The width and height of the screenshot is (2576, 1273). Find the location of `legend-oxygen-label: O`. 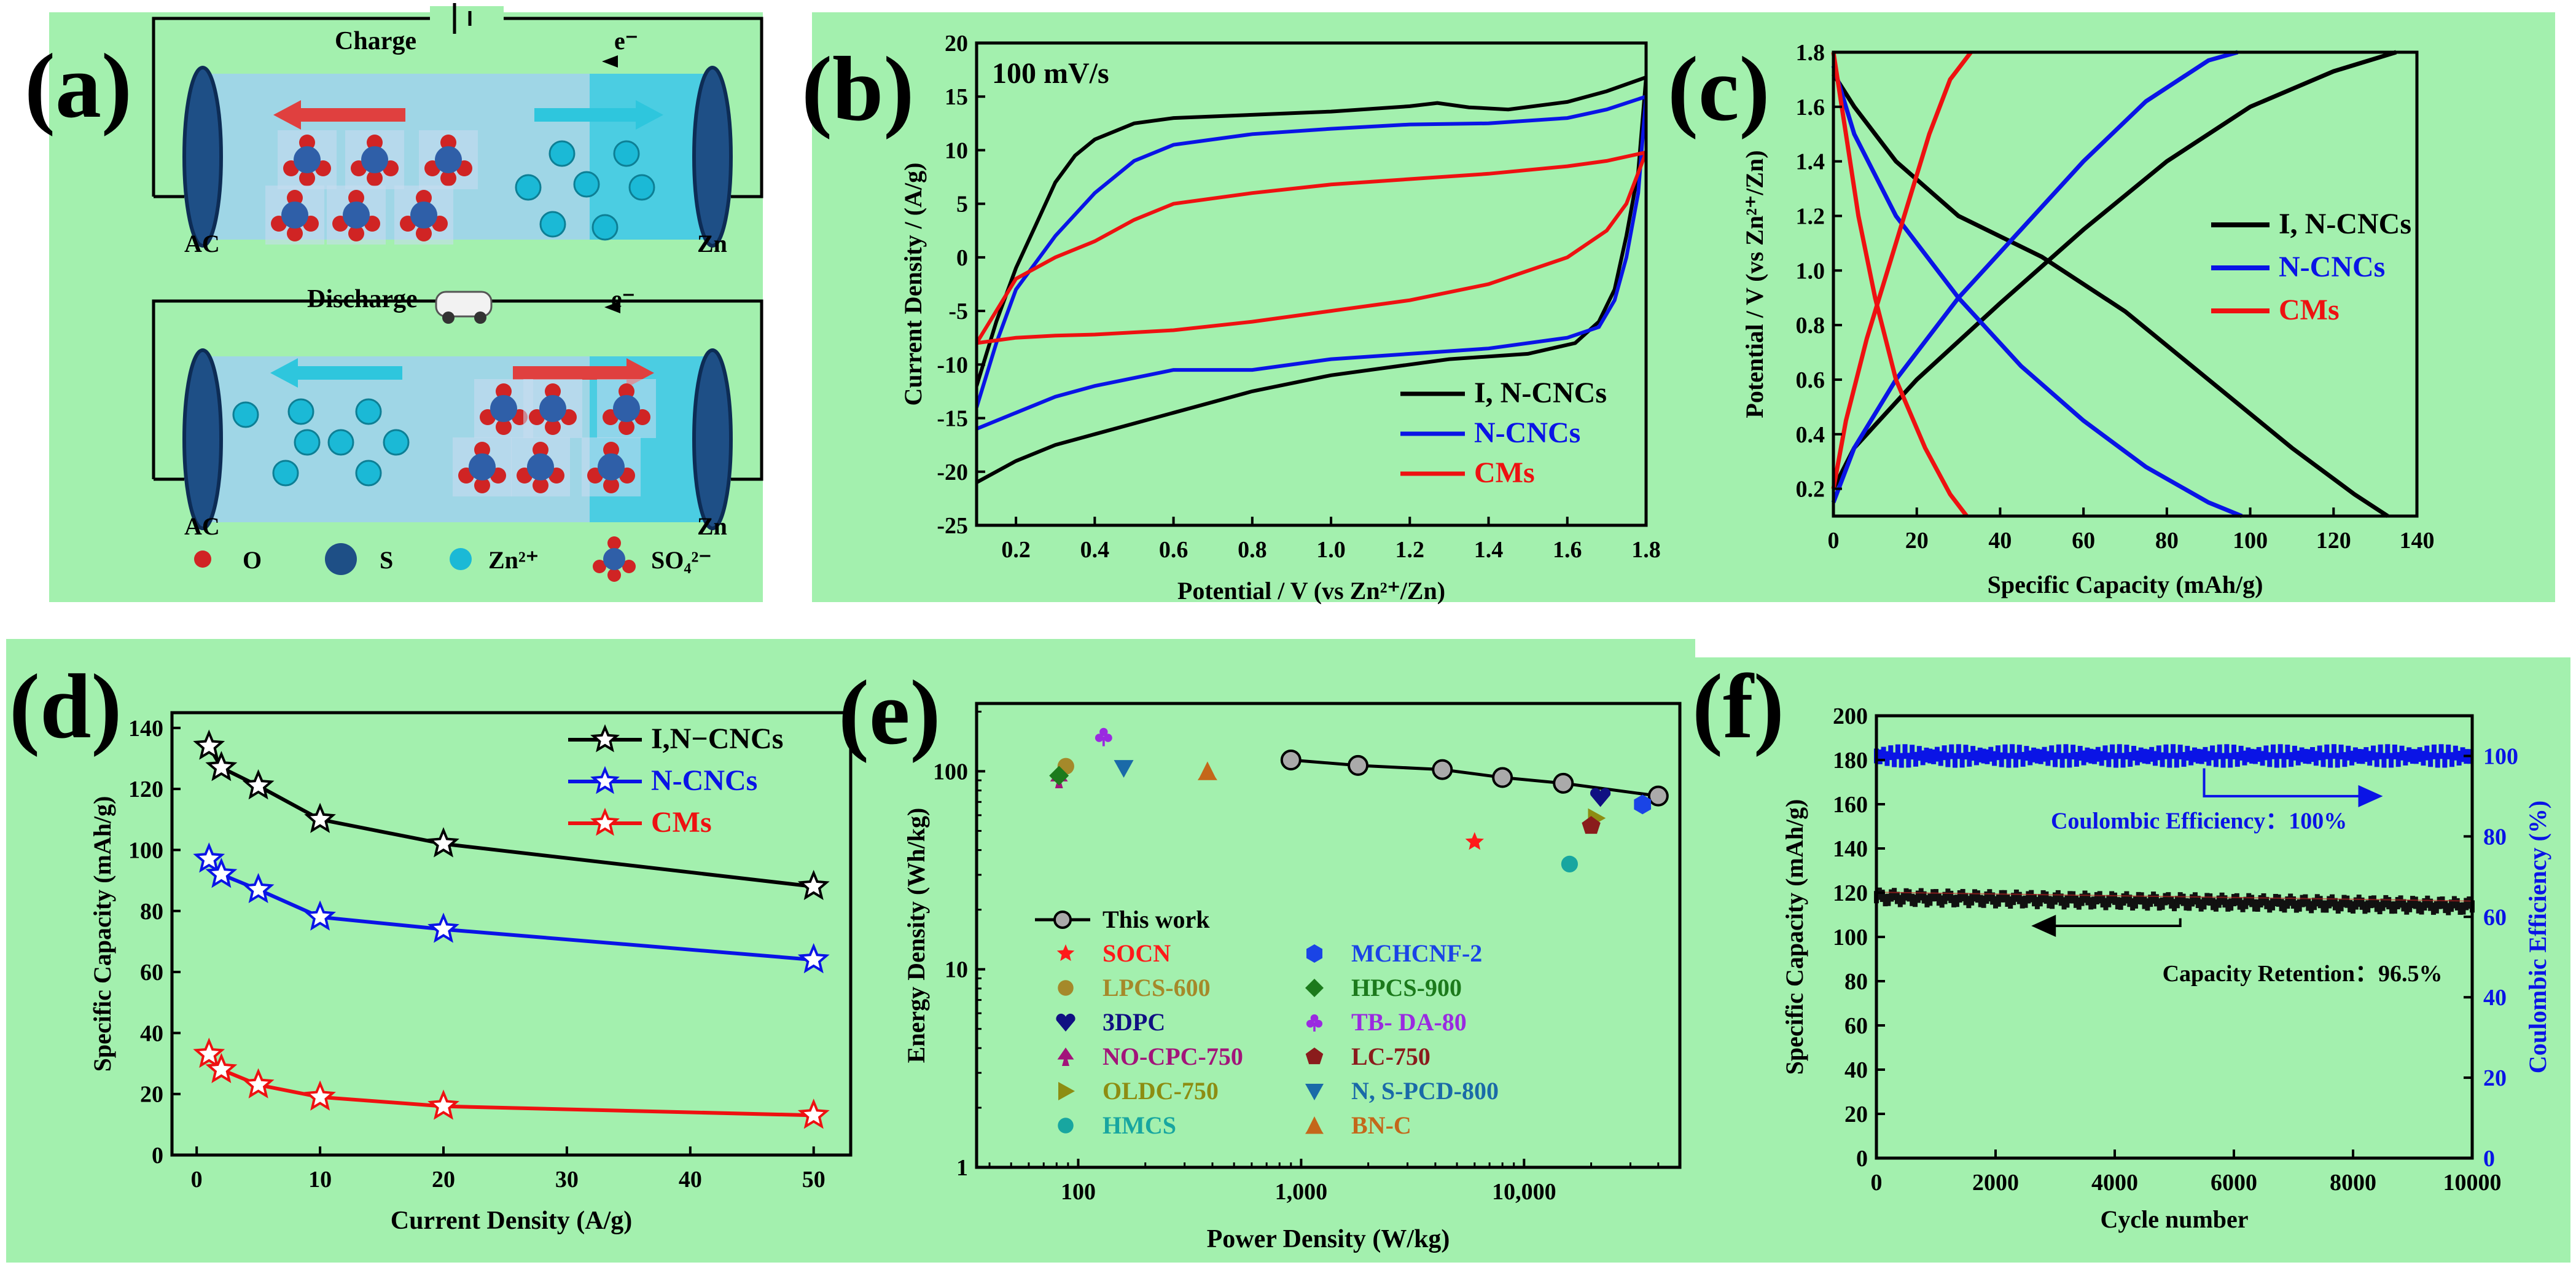

legend-oxygen-label: O is located at coordinates (252, 560).